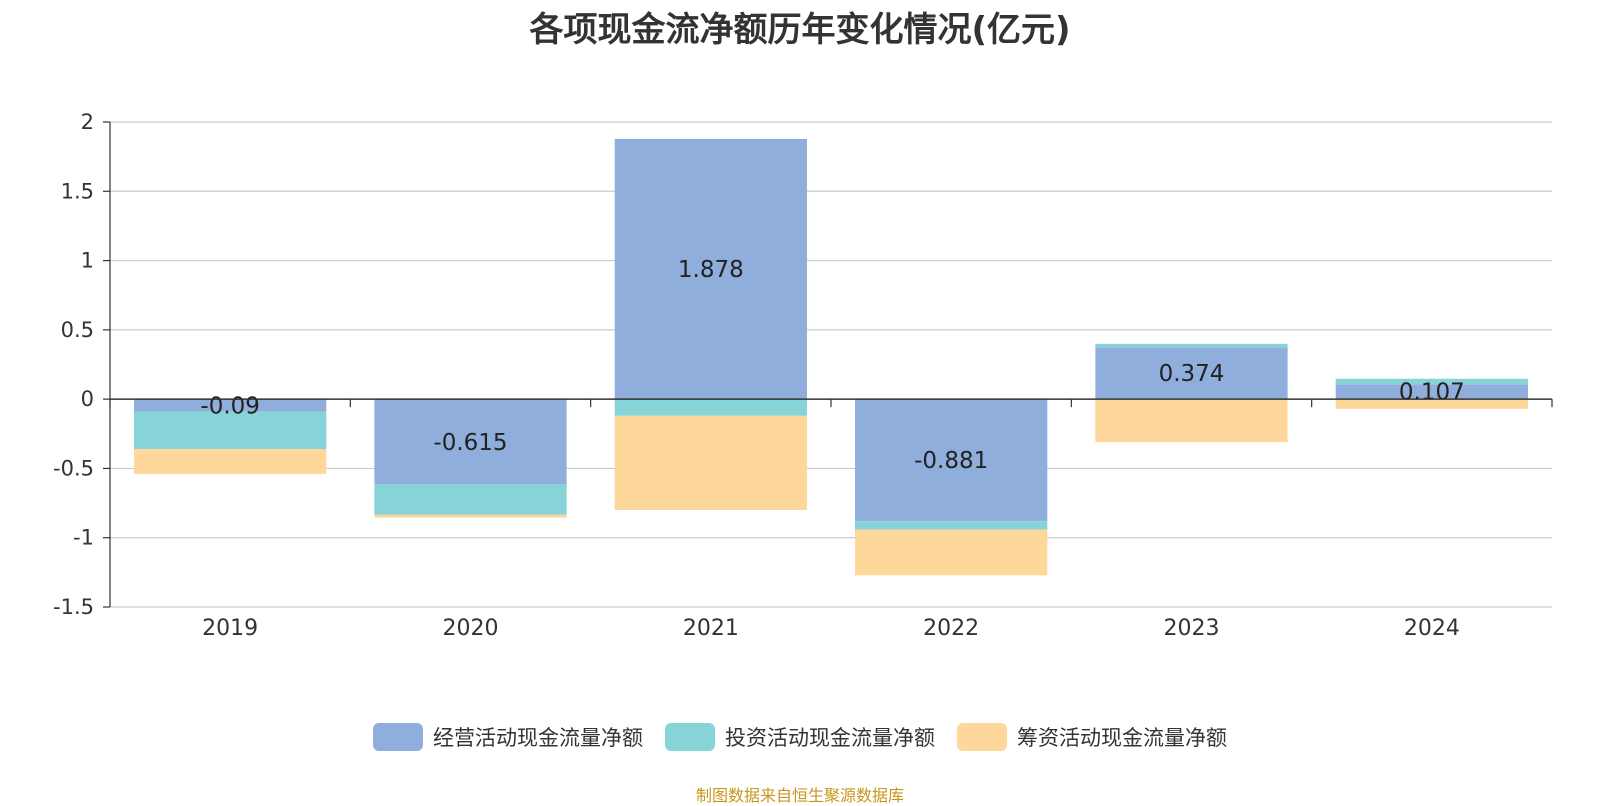 The image size is (1600, 806). What do you see at coordinates (398, 737) in the screenshot?
I see `legend-swatch-operating` at bounding box center [398, 737].